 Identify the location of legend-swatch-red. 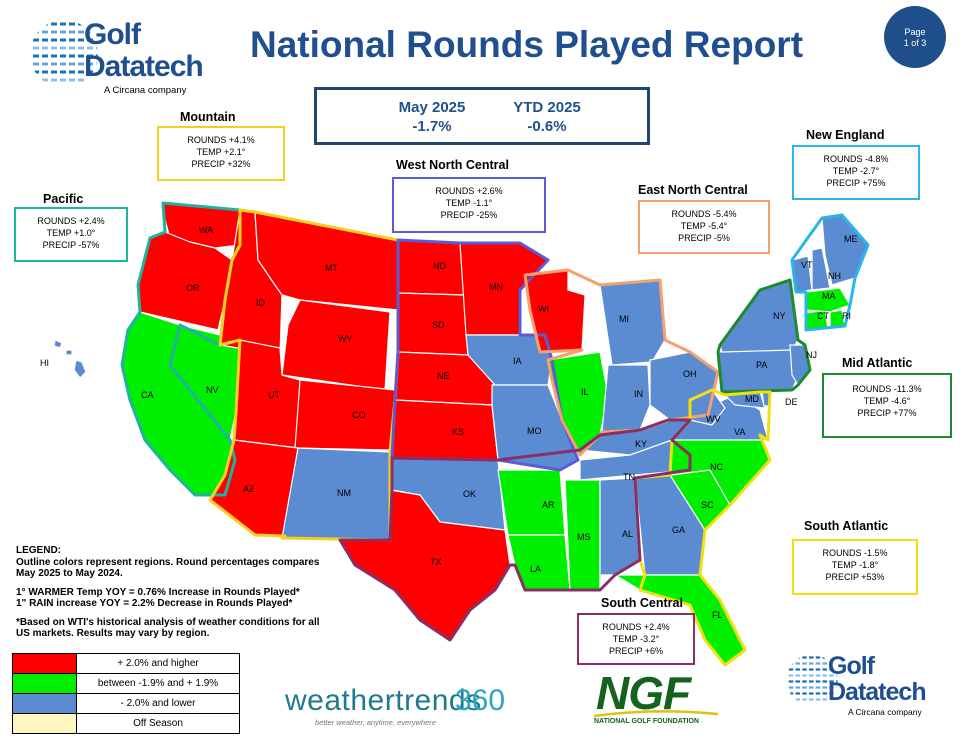
(44, 663).